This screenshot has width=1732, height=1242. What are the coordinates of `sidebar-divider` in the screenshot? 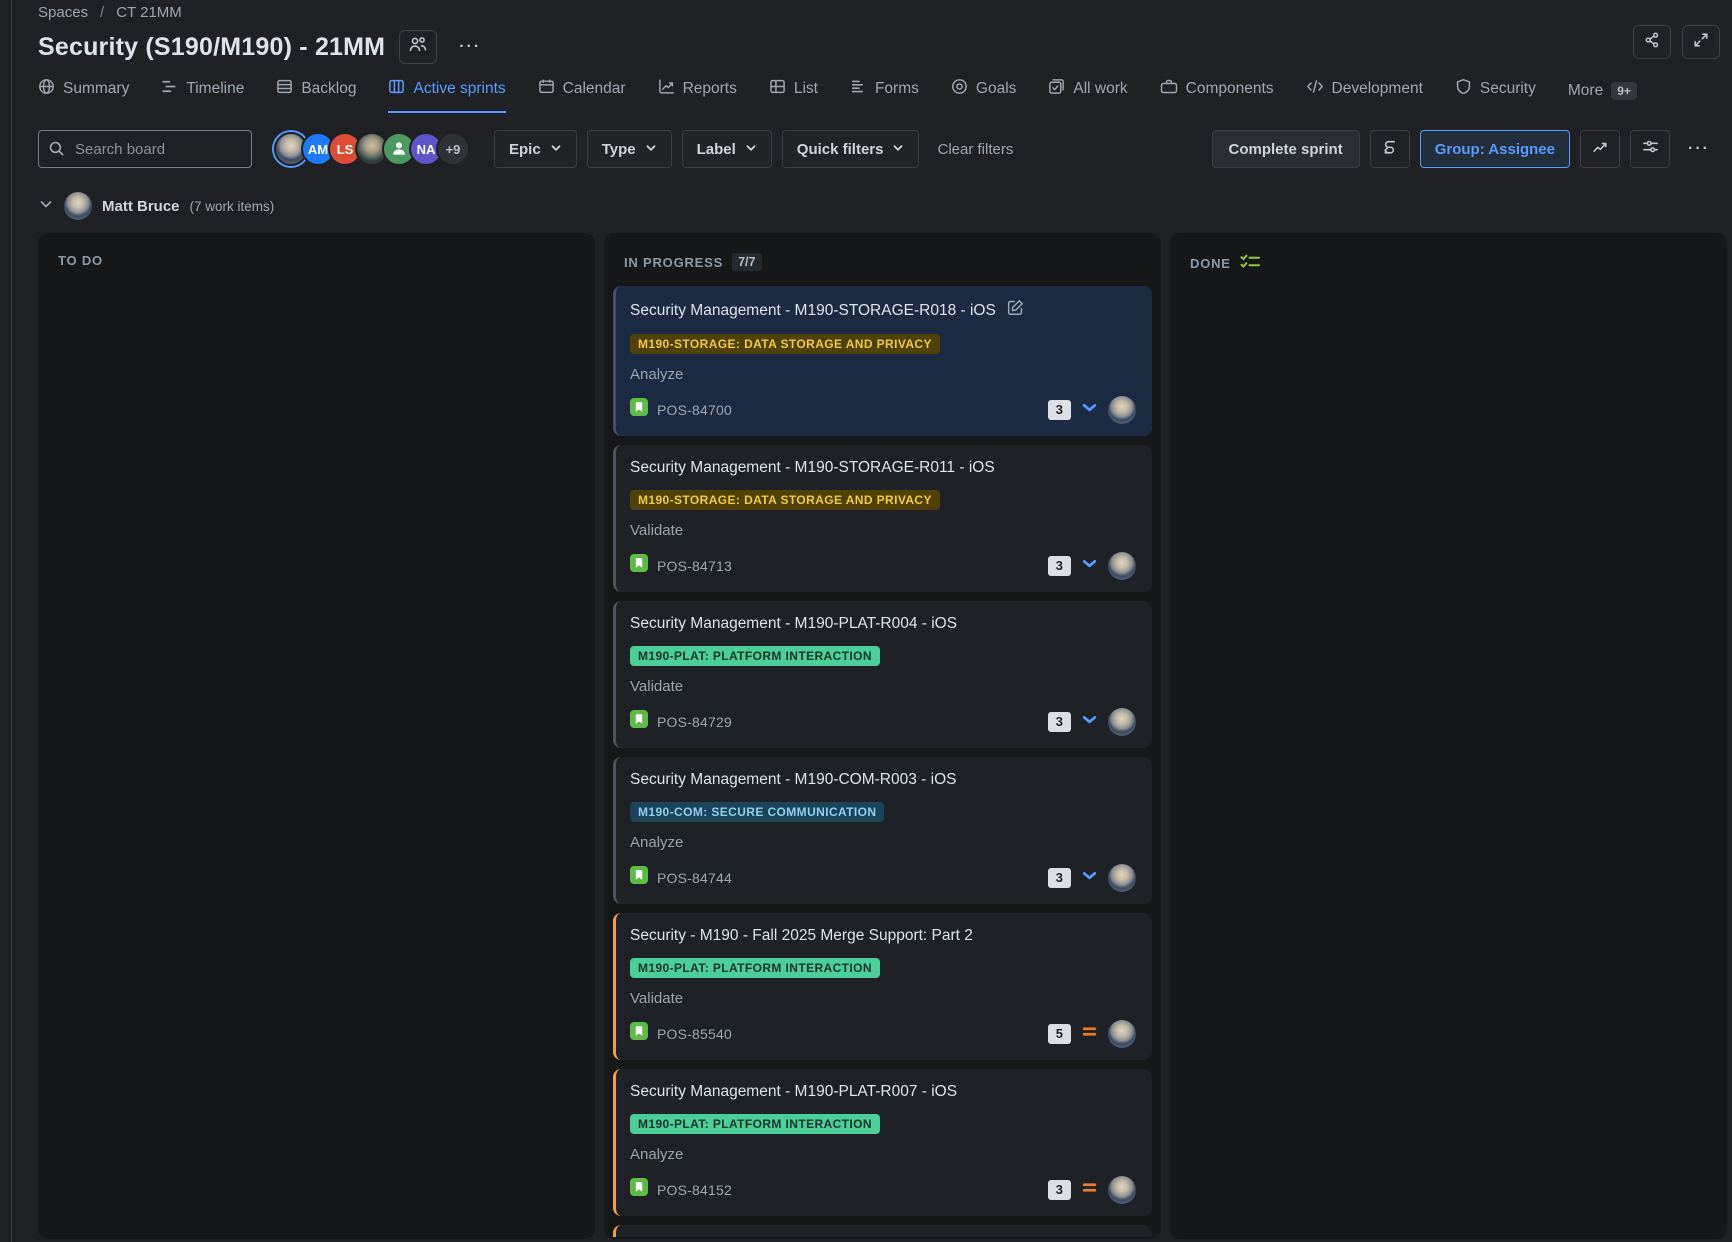 It's located at (11, 621).